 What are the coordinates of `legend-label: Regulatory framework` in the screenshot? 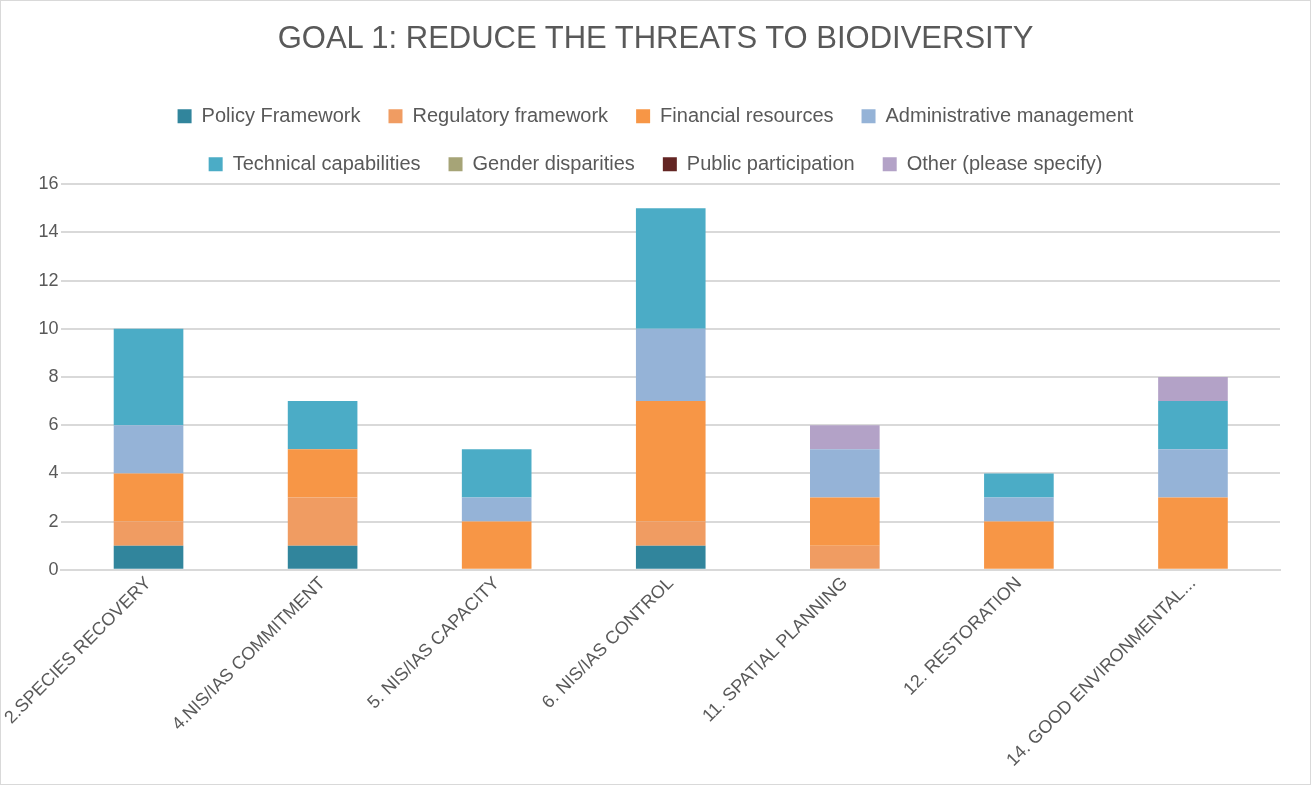 It's located at (511, 114).